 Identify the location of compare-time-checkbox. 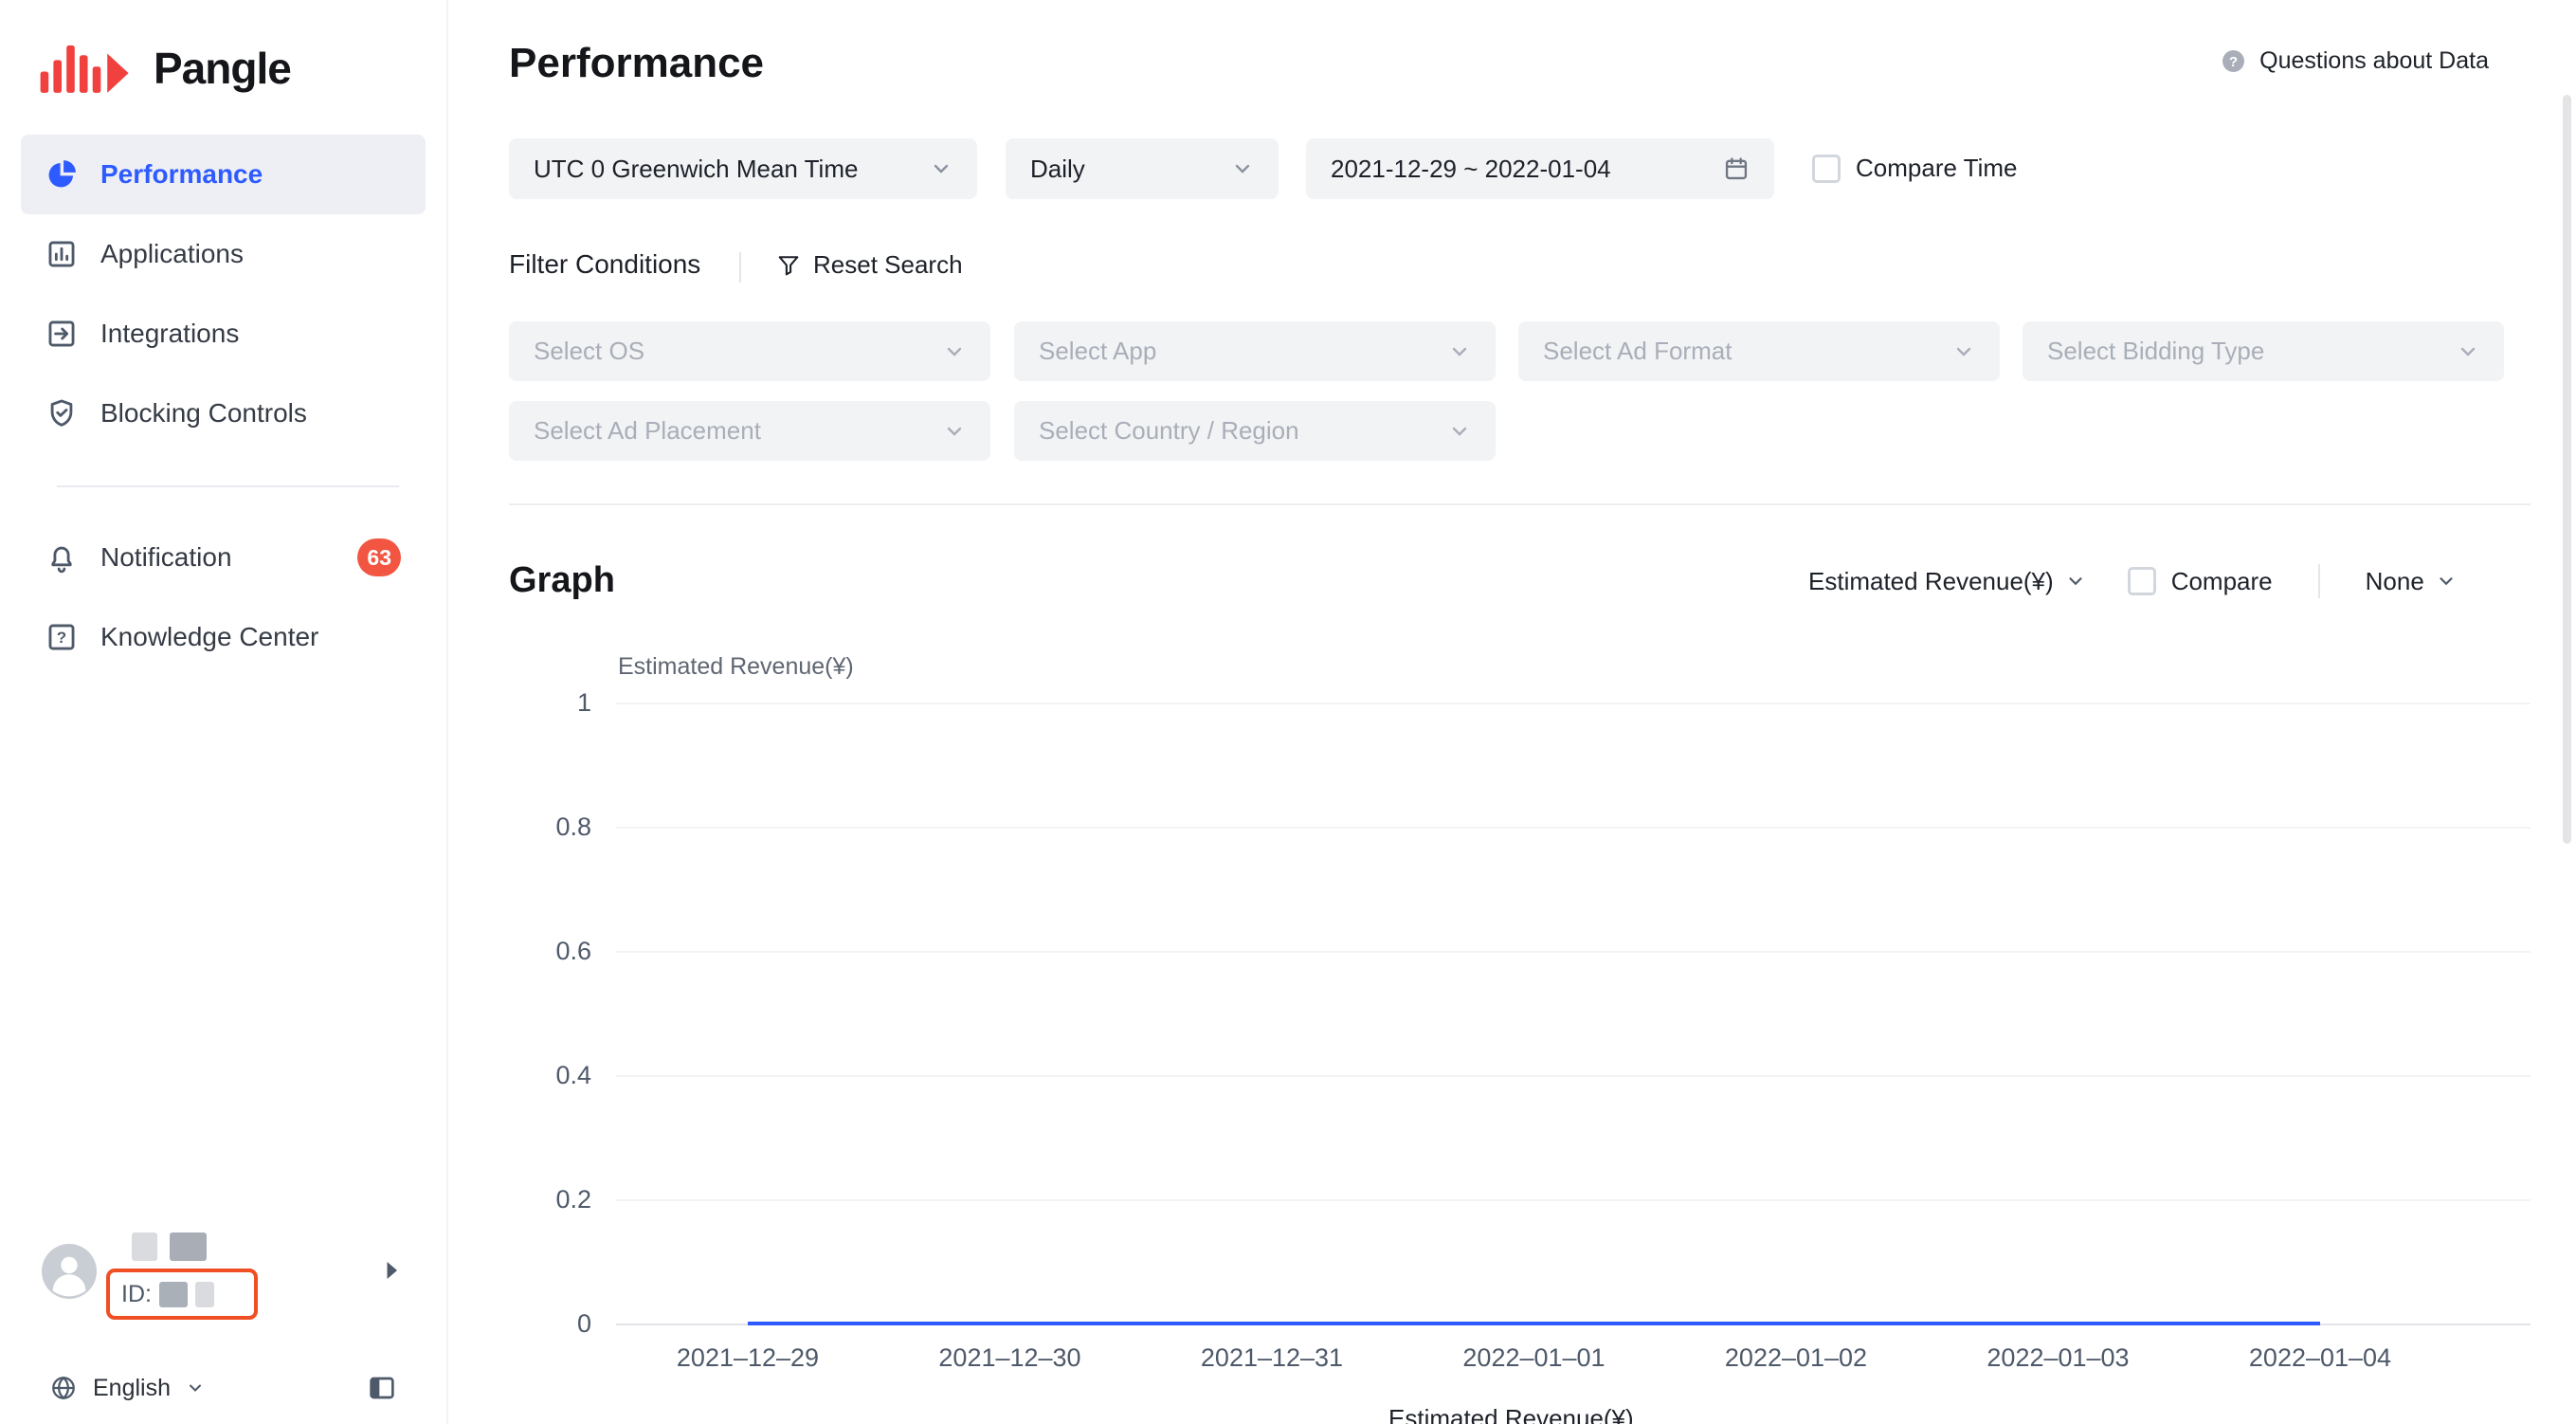
(1826, 168).